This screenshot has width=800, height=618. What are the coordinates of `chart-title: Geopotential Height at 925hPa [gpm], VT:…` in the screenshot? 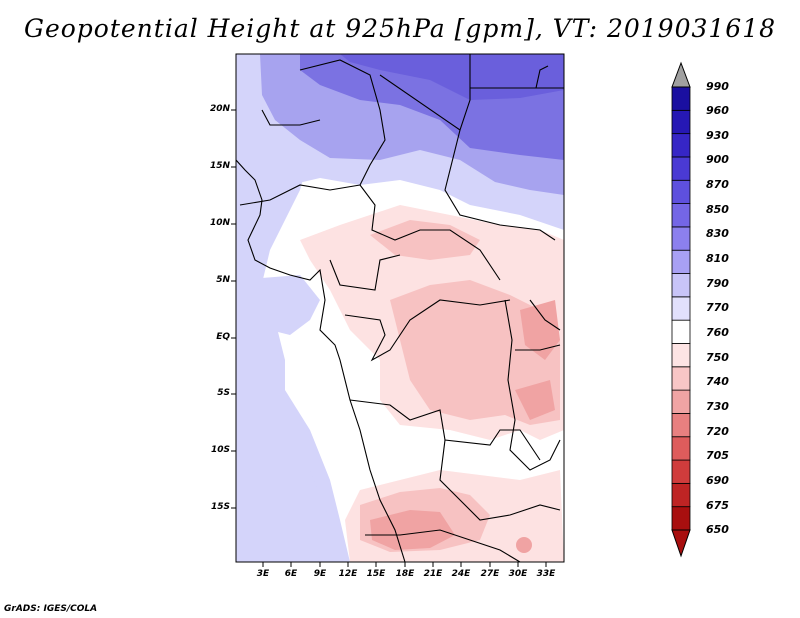 It's located at (400, 28).